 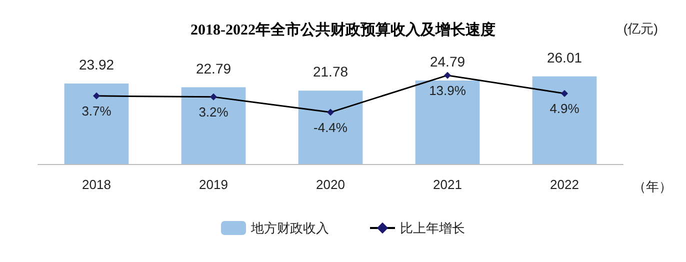 What do you see at coordinates (640, 28) in the screenshot?
I see `text: (亿元)` at bounding box center [640, 28].